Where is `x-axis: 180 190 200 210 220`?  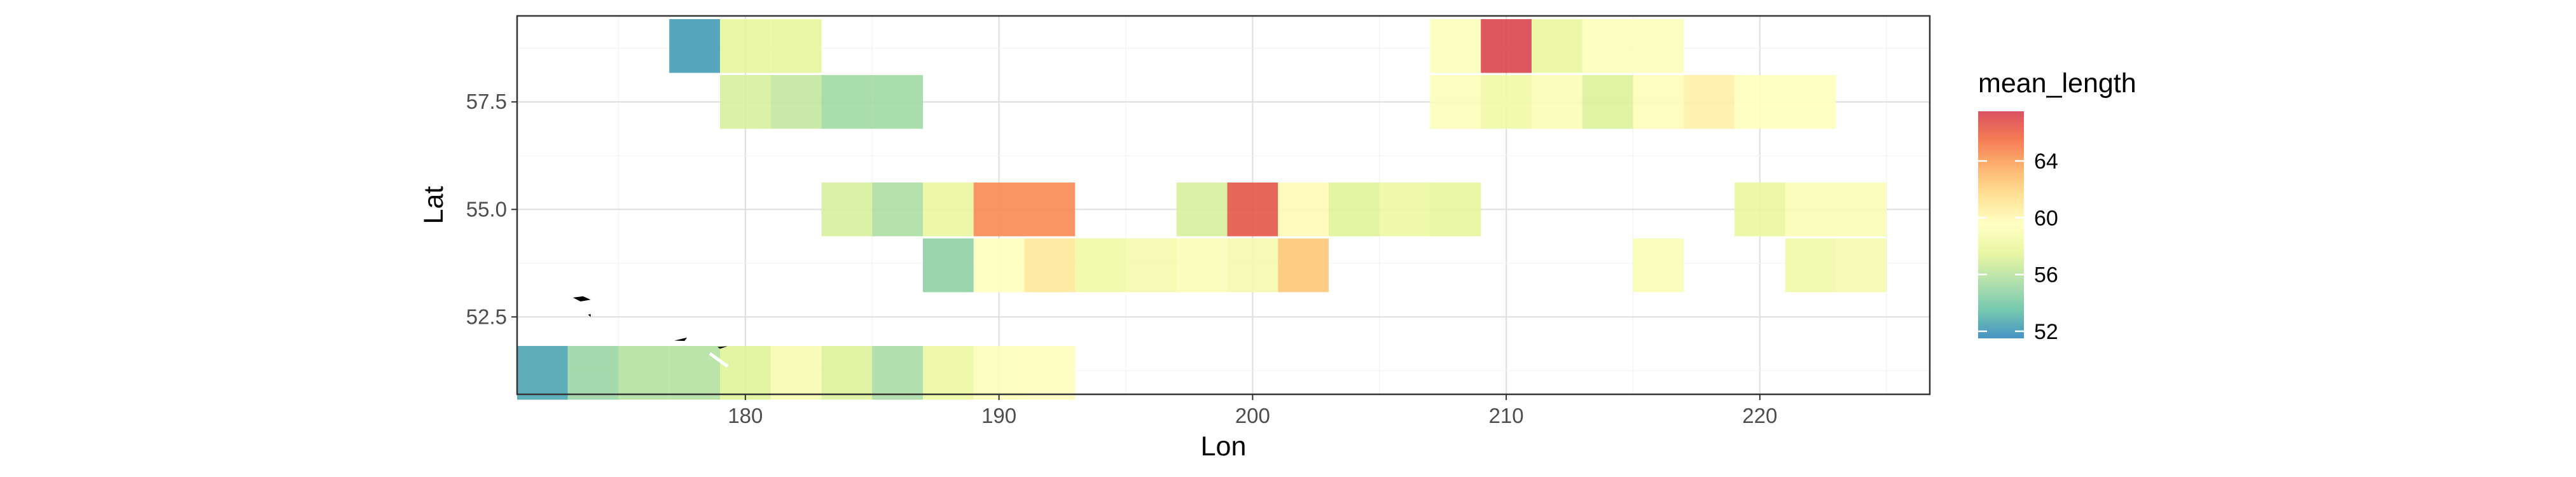
x-axis: 180 190 200 210 220 is located at coordinates (1252, 410).